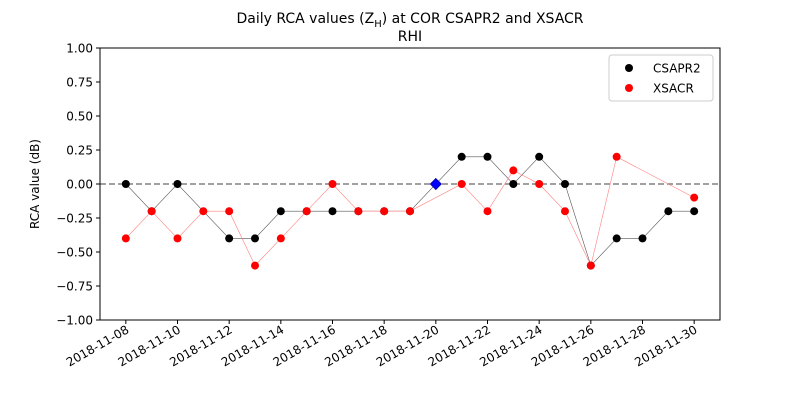 The height and width of the screenshot is (400, 800). I want to click on y-tick-label: −0.25, so click(74, 219).